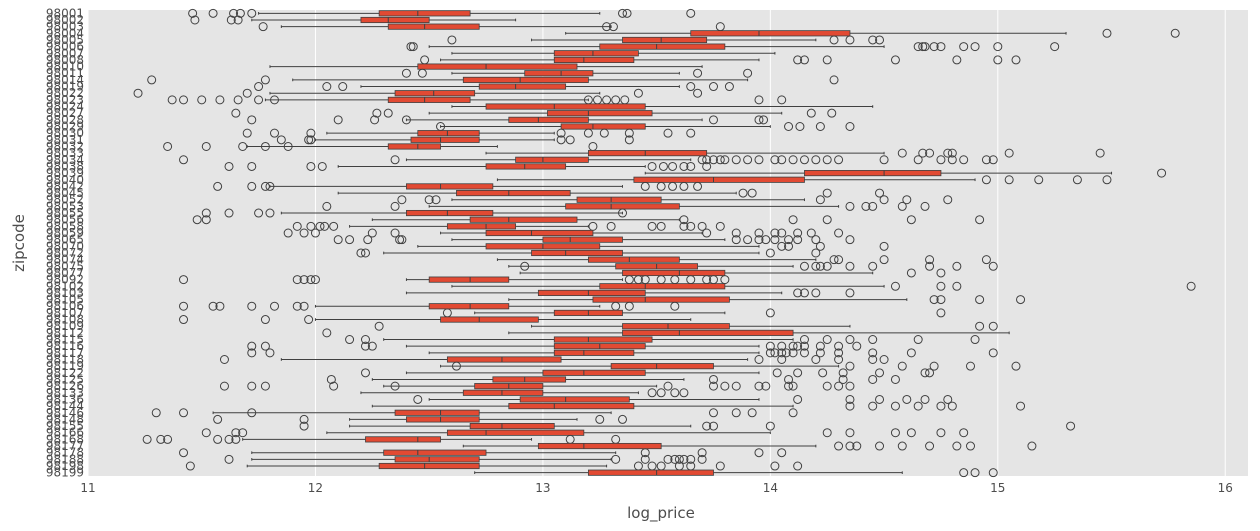 The width and height of the screenshot is (1260, 531). Describe the element at coordinates (65, 373) in the screenshot. I see `y-tick-label: 98122` at that location.